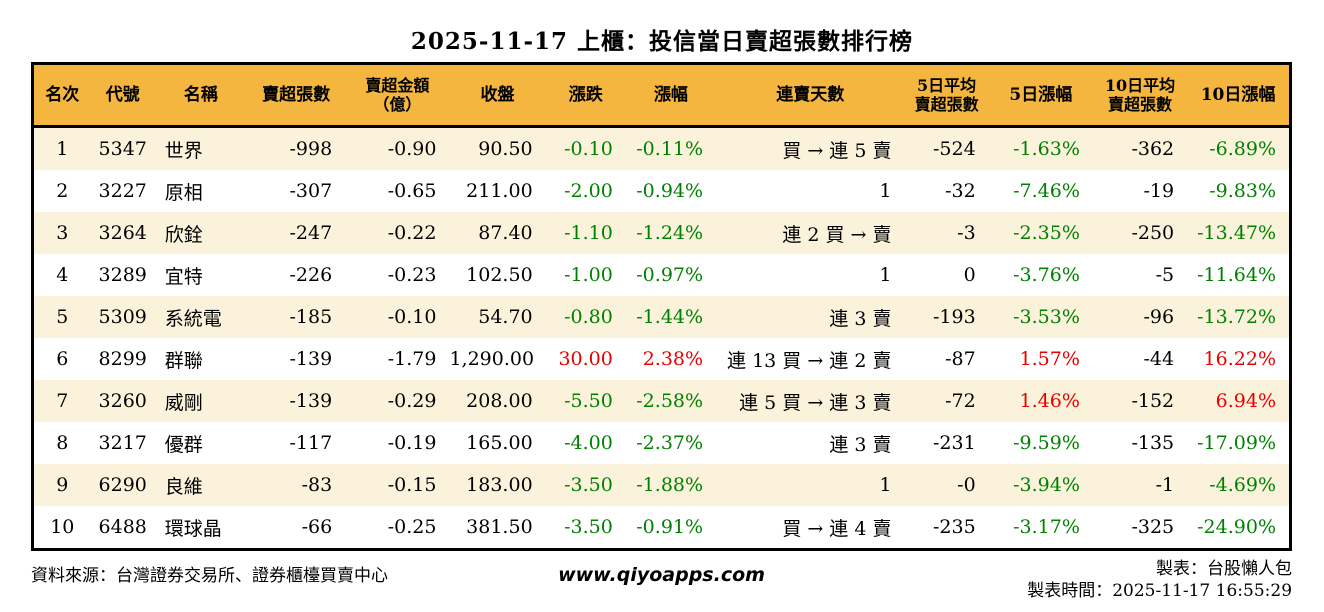  I want to click on cell-change10-pct: -6.89%, so click(1242, 149).